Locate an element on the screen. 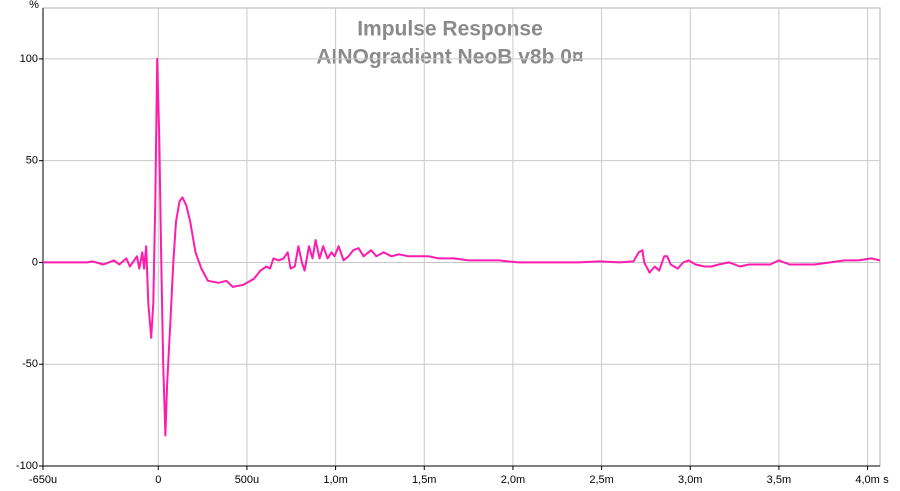 Image resolution: width=900 pixels, height=491 pixels. y-tick-label: 50 is located at coordinates (32, 161).